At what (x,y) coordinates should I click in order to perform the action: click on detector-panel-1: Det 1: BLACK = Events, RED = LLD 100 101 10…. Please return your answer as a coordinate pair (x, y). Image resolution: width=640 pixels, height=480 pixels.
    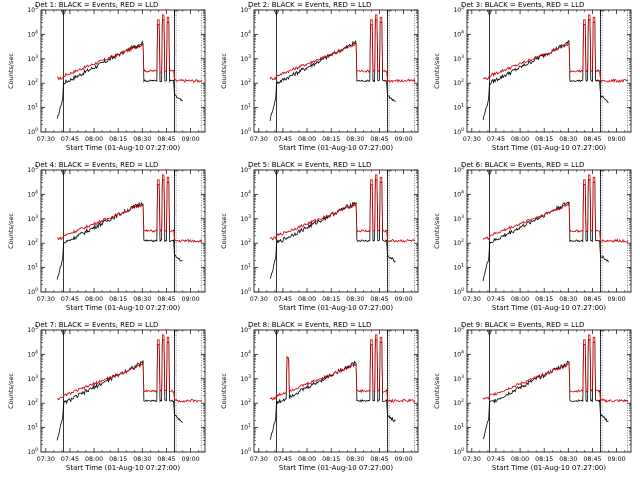
    Looking at the image, I should click on (106, 80).